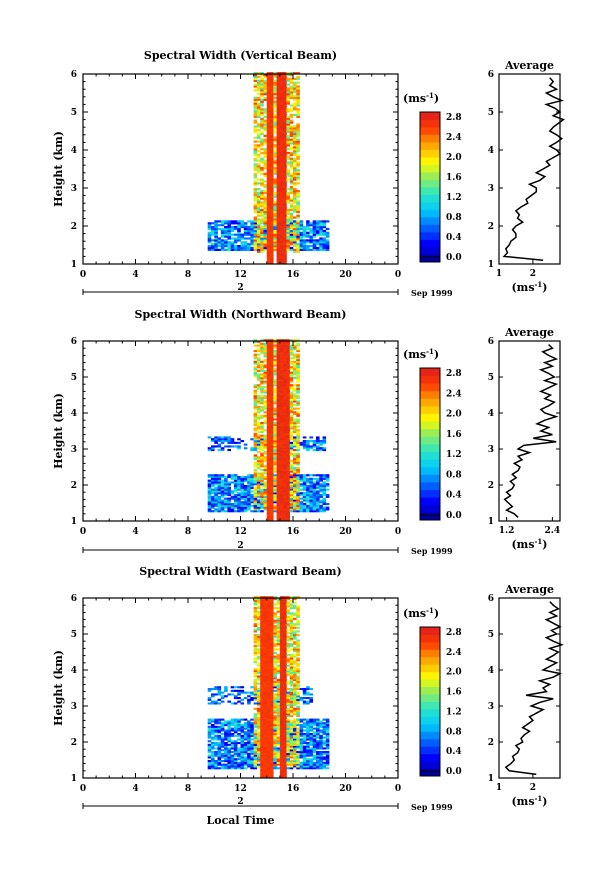  I want to click on x-tick-label: 20, so click(345, 532).